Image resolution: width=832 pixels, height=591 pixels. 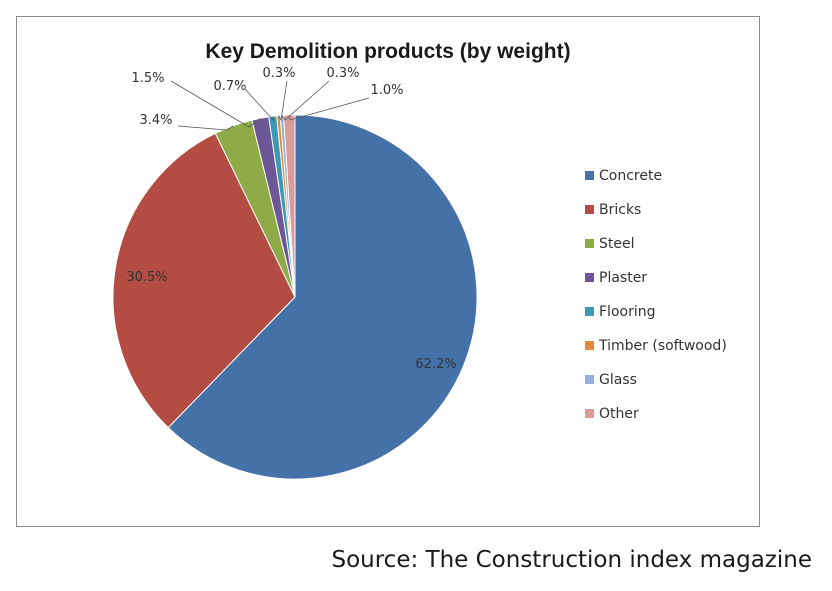 What do you see at coordinates (386, 90) in the screenshot?
I see `data-label-other: 1.0%` at bounding box center [386, 90].